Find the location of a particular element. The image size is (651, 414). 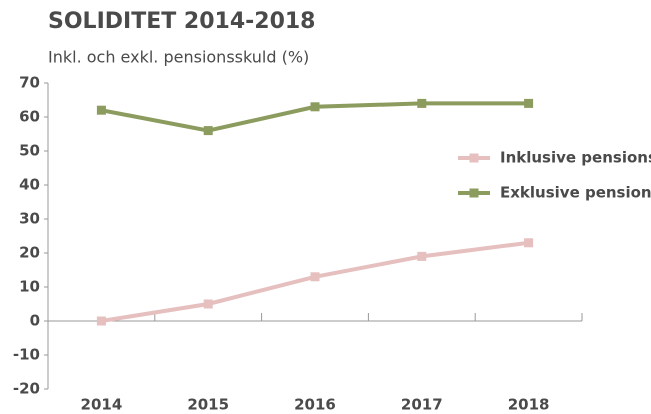

chart-title: SOLIDITET 2014-2018 is located at coordinates (182, 21).